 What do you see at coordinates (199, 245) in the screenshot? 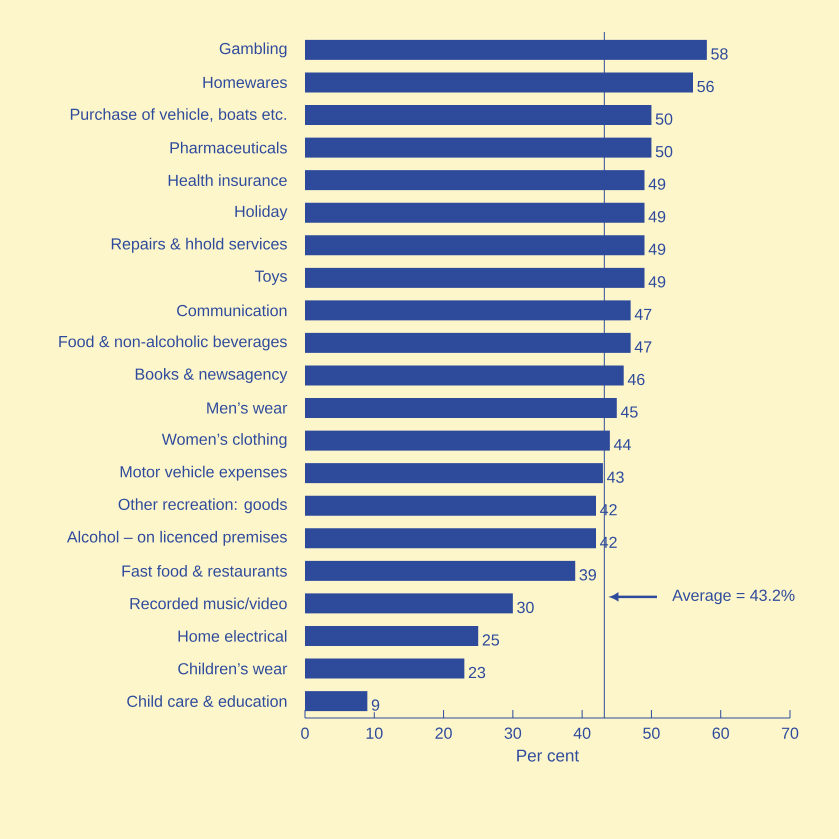
I see `y-tick-label: Repairs & hhold services` at bounding box center [199, 245].